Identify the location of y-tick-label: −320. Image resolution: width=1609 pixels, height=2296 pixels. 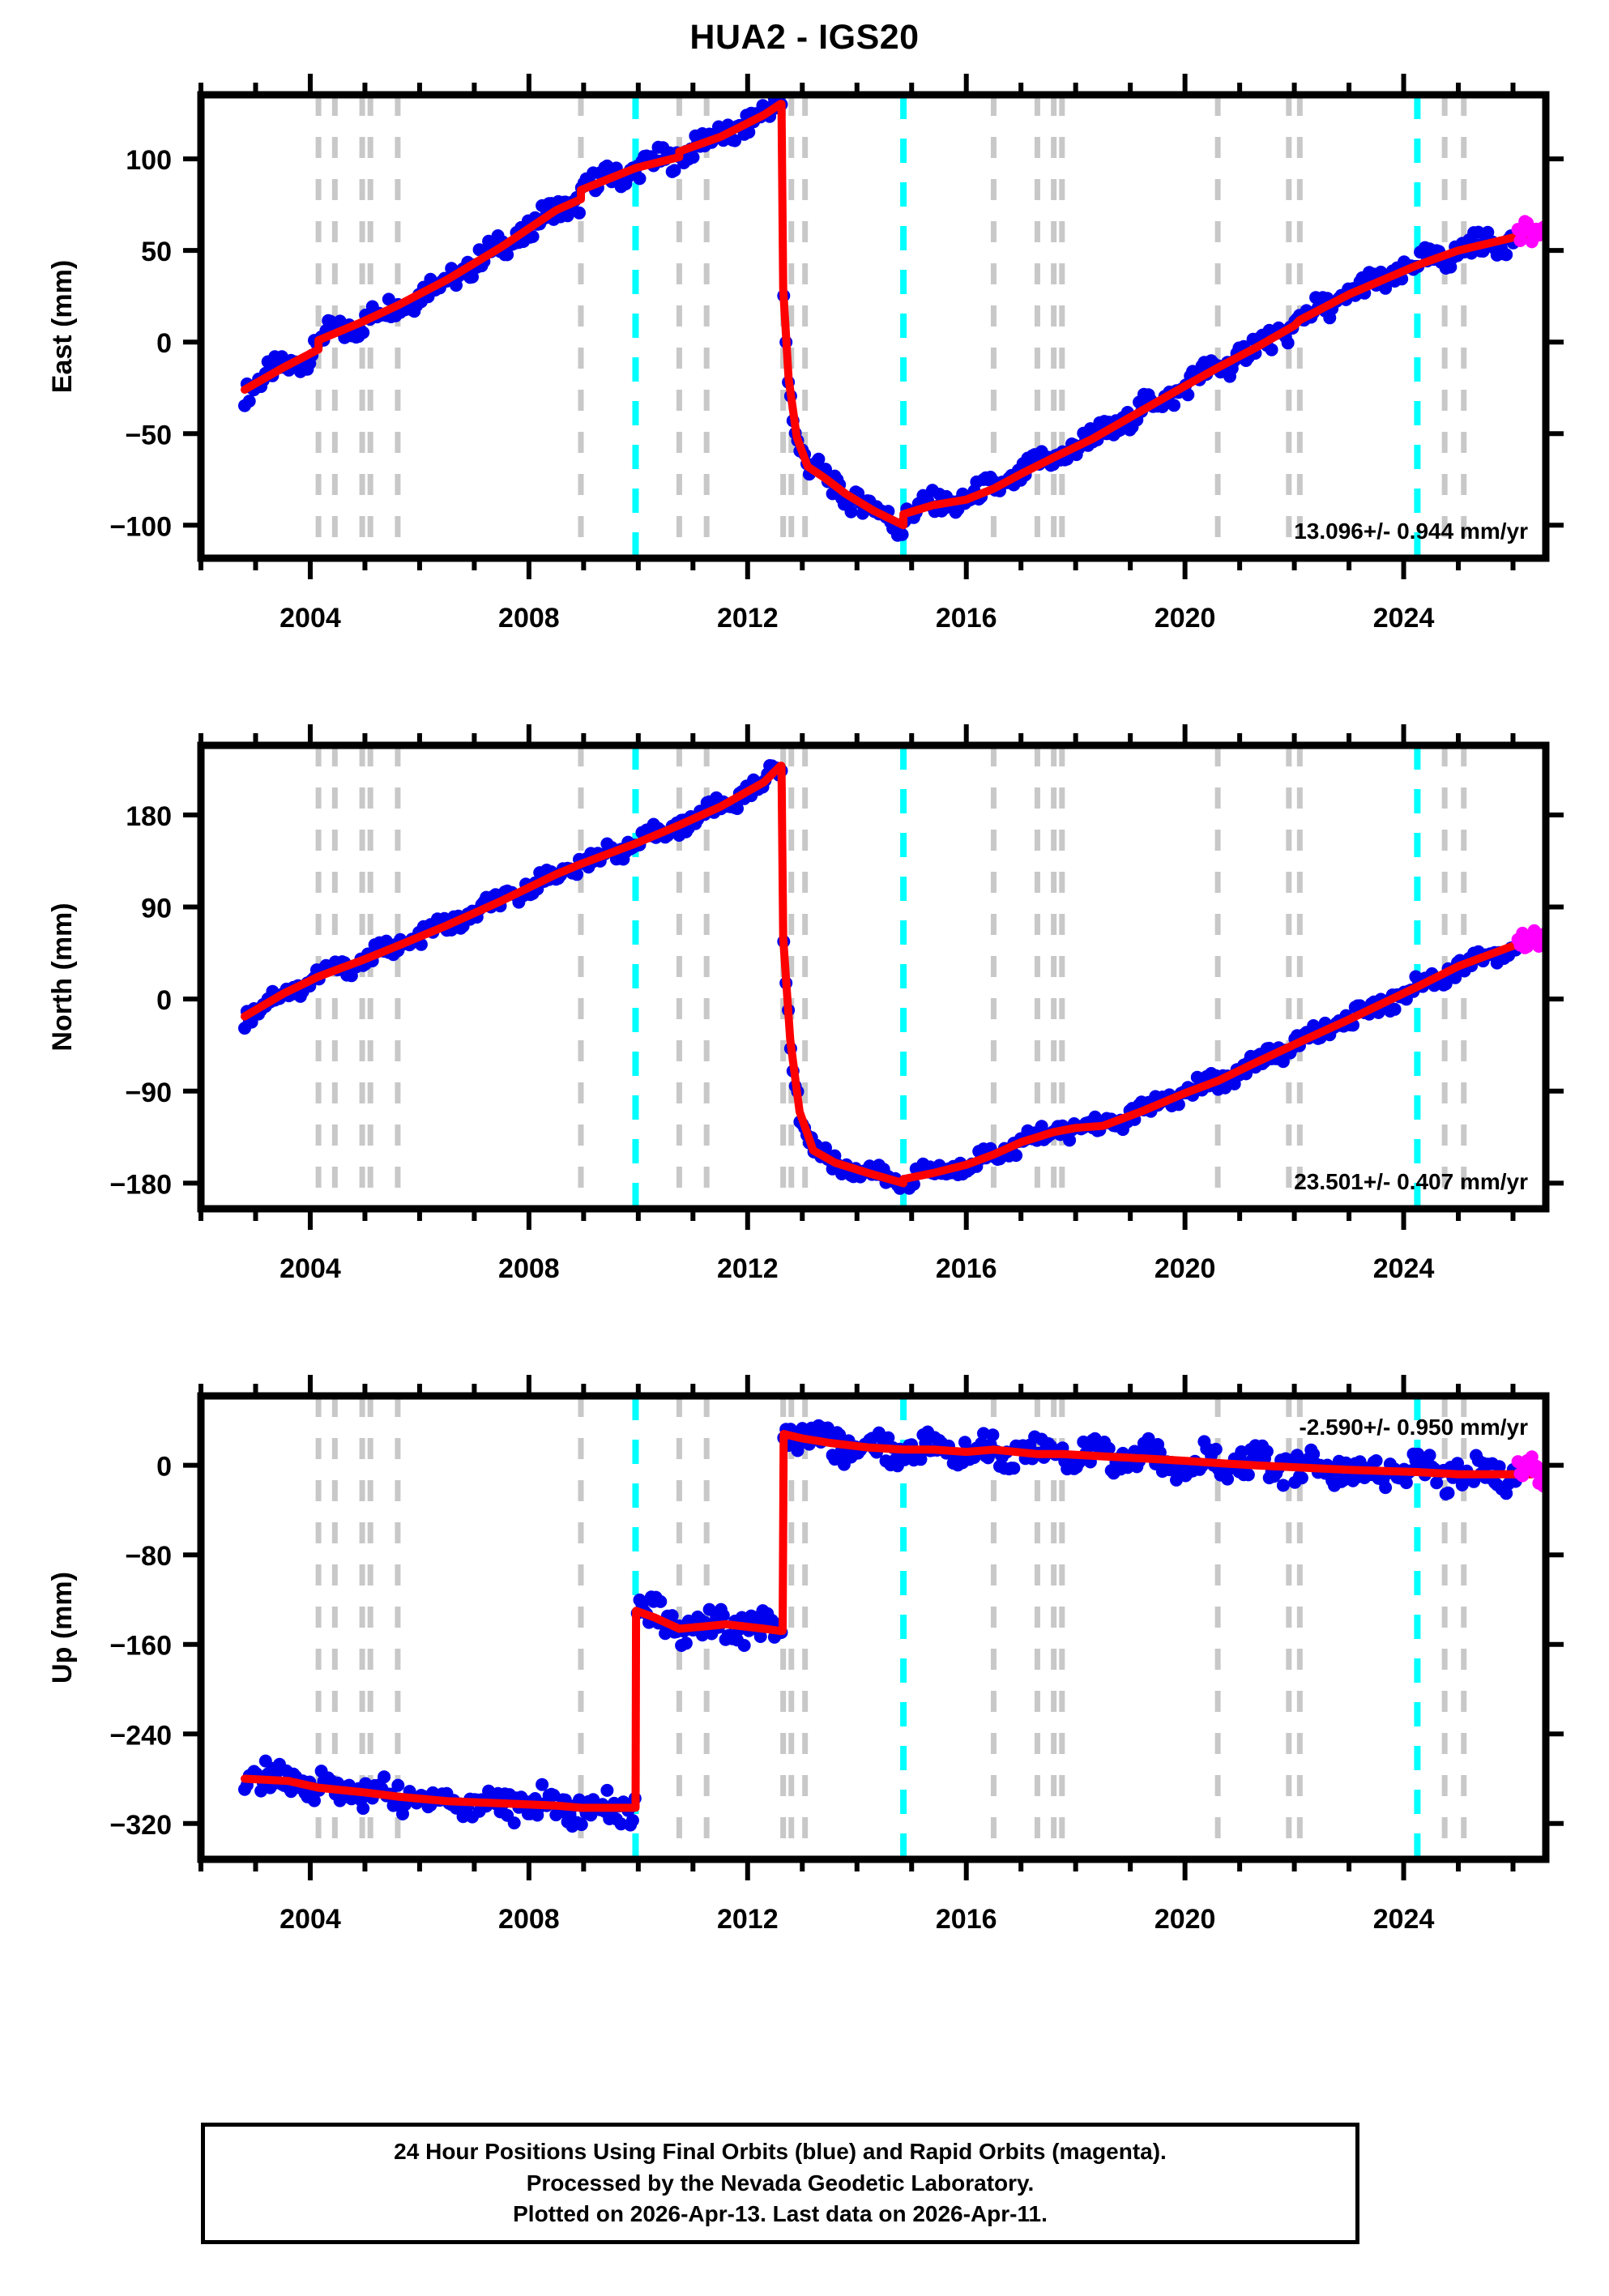
(140, 1826).